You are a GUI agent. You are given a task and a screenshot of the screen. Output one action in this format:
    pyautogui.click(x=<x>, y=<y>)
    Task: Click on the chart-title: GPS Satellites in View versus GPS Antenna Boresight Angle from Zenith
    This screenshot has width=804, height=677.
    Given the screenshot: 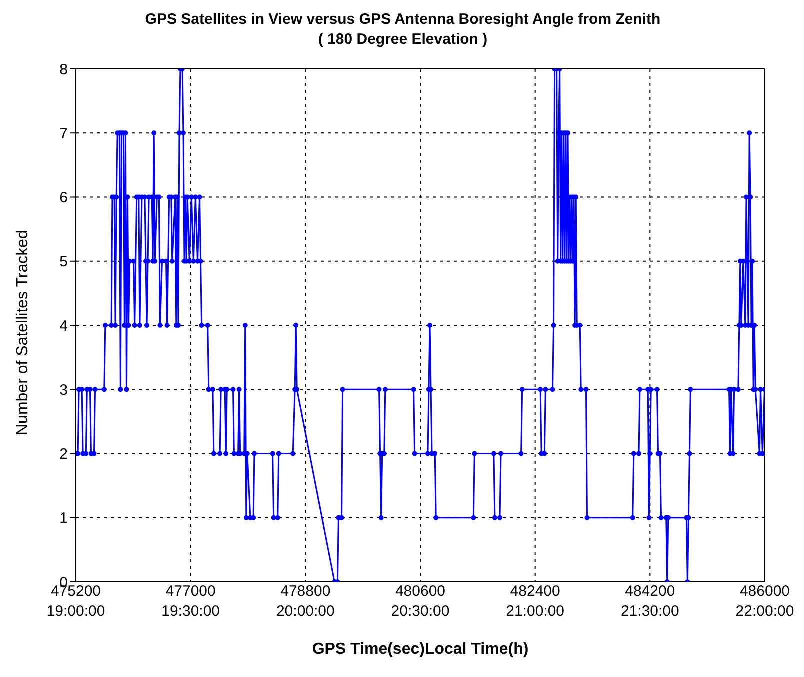 What is the action you would take?
    pyautogui.click(x=403, y=20)
    